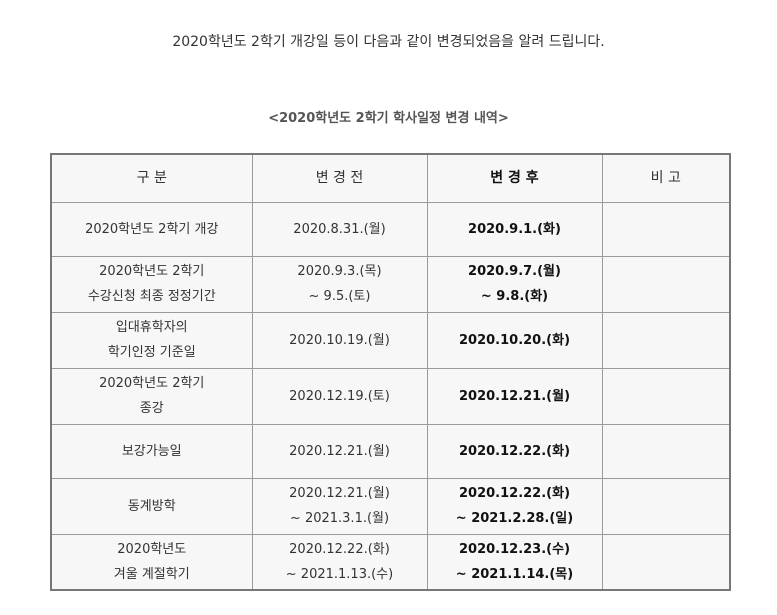  What do you see at coordinates (514, 178) in the screenshot?
I see `header-after: 변 경 후` at bounding box center [514, 178].